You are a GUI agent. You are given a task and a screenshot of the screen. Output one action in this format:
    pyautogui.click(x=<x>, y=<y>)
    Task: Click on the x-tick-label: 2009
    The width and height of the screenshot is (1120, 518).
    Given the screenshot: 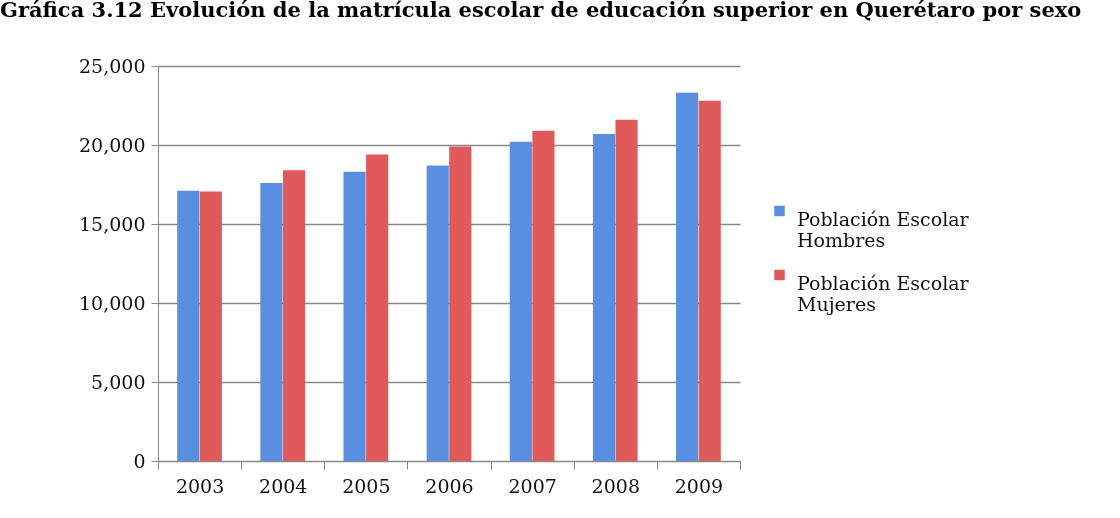 What is the action you would take?
    pyautogui.click(x=699, y=485)
    